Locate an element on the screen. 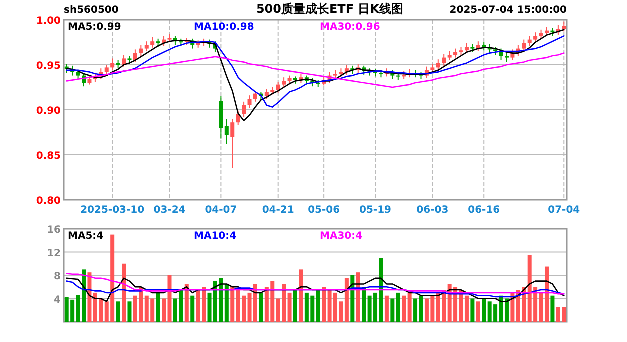 The width and height of the screenshot is (627, 342). y-tick-label: 0.80 is located at coordinates (49, 201).